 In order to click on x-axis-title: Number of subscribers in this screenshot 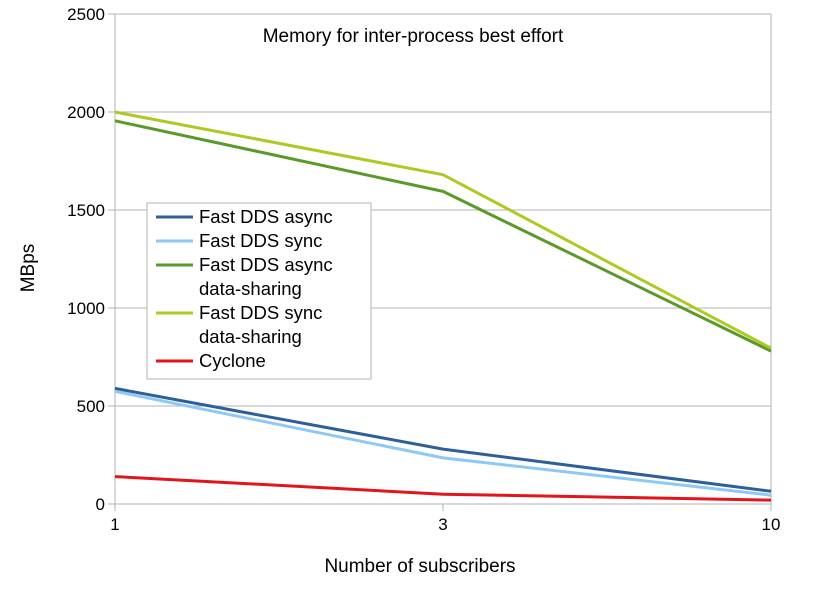, I will do `click(419, 566)`.